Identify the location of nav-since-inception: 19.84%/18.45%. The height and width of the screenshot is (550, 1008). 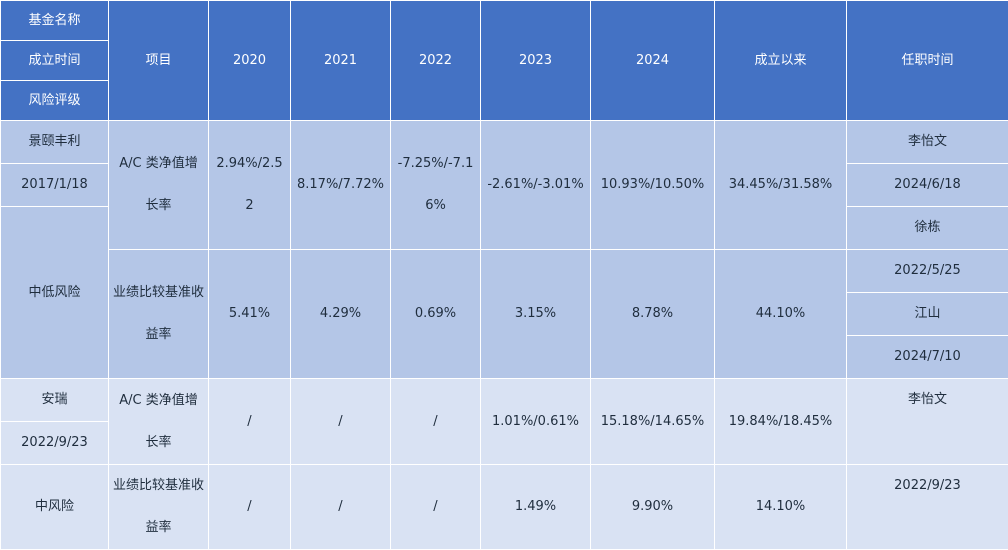
(781, 422).